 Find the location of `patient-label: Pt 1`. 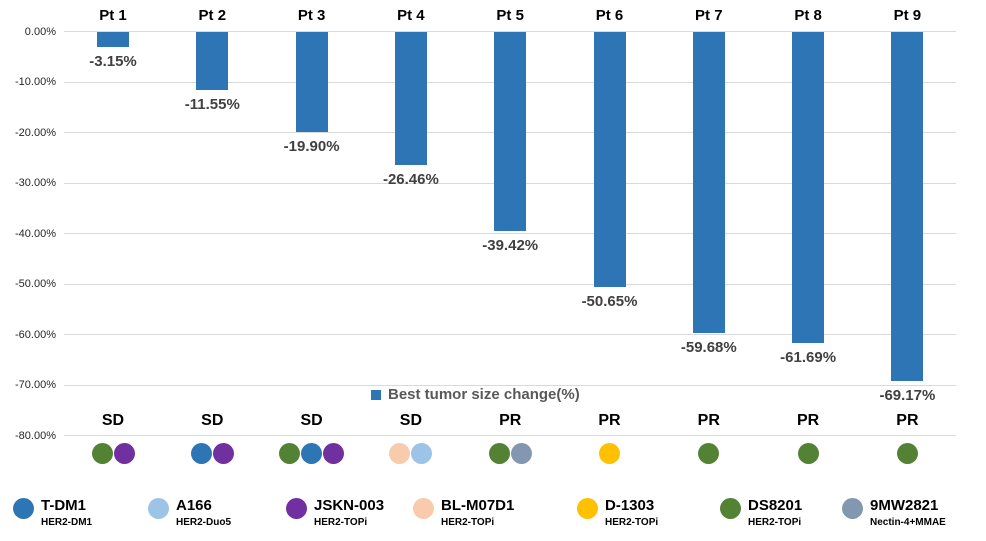

patient-label: Pt 1 is located at coordinates (113, 15).